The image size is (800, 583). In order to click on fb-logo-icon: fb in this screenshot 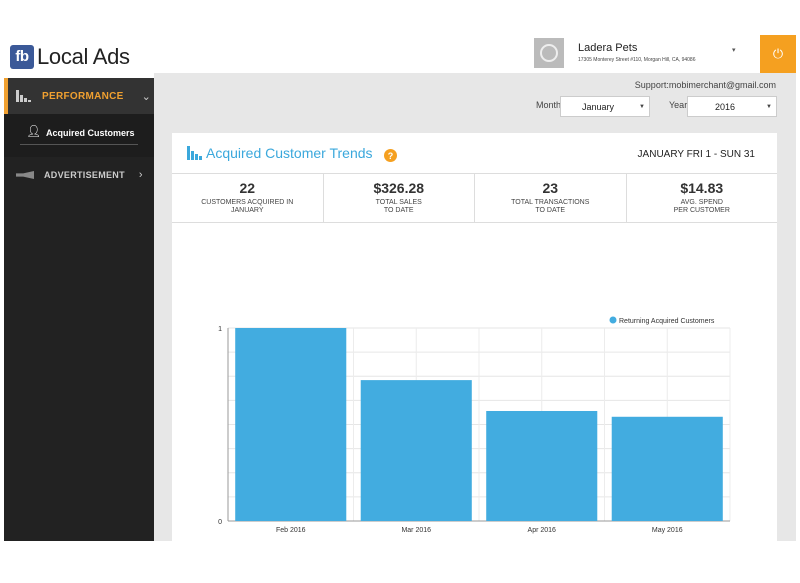, I will do `click(22, 56)`.